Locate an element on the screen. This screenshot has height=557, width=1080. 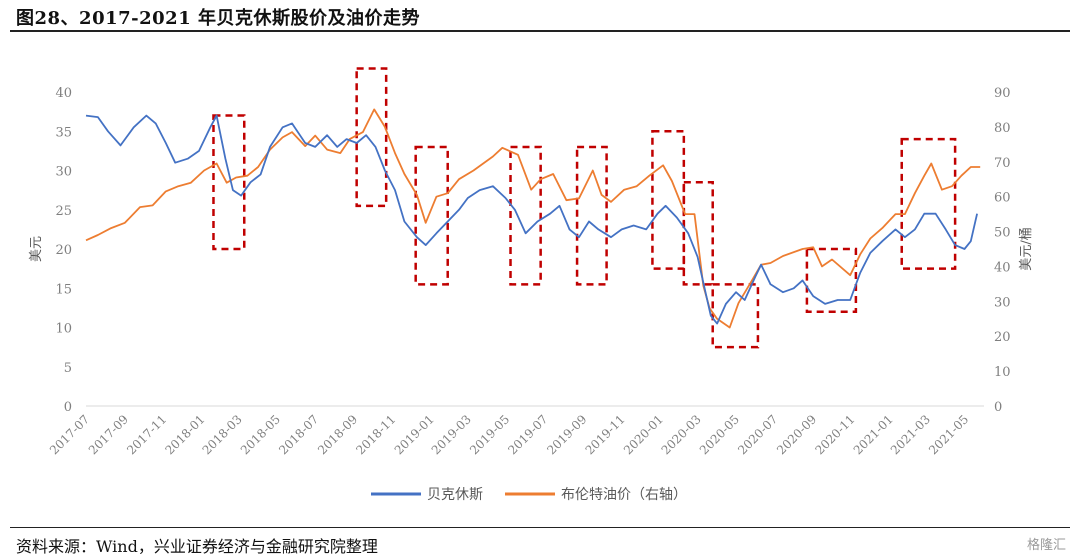
x-tick-label: 2019-11 is located at coordinates (605, 434).